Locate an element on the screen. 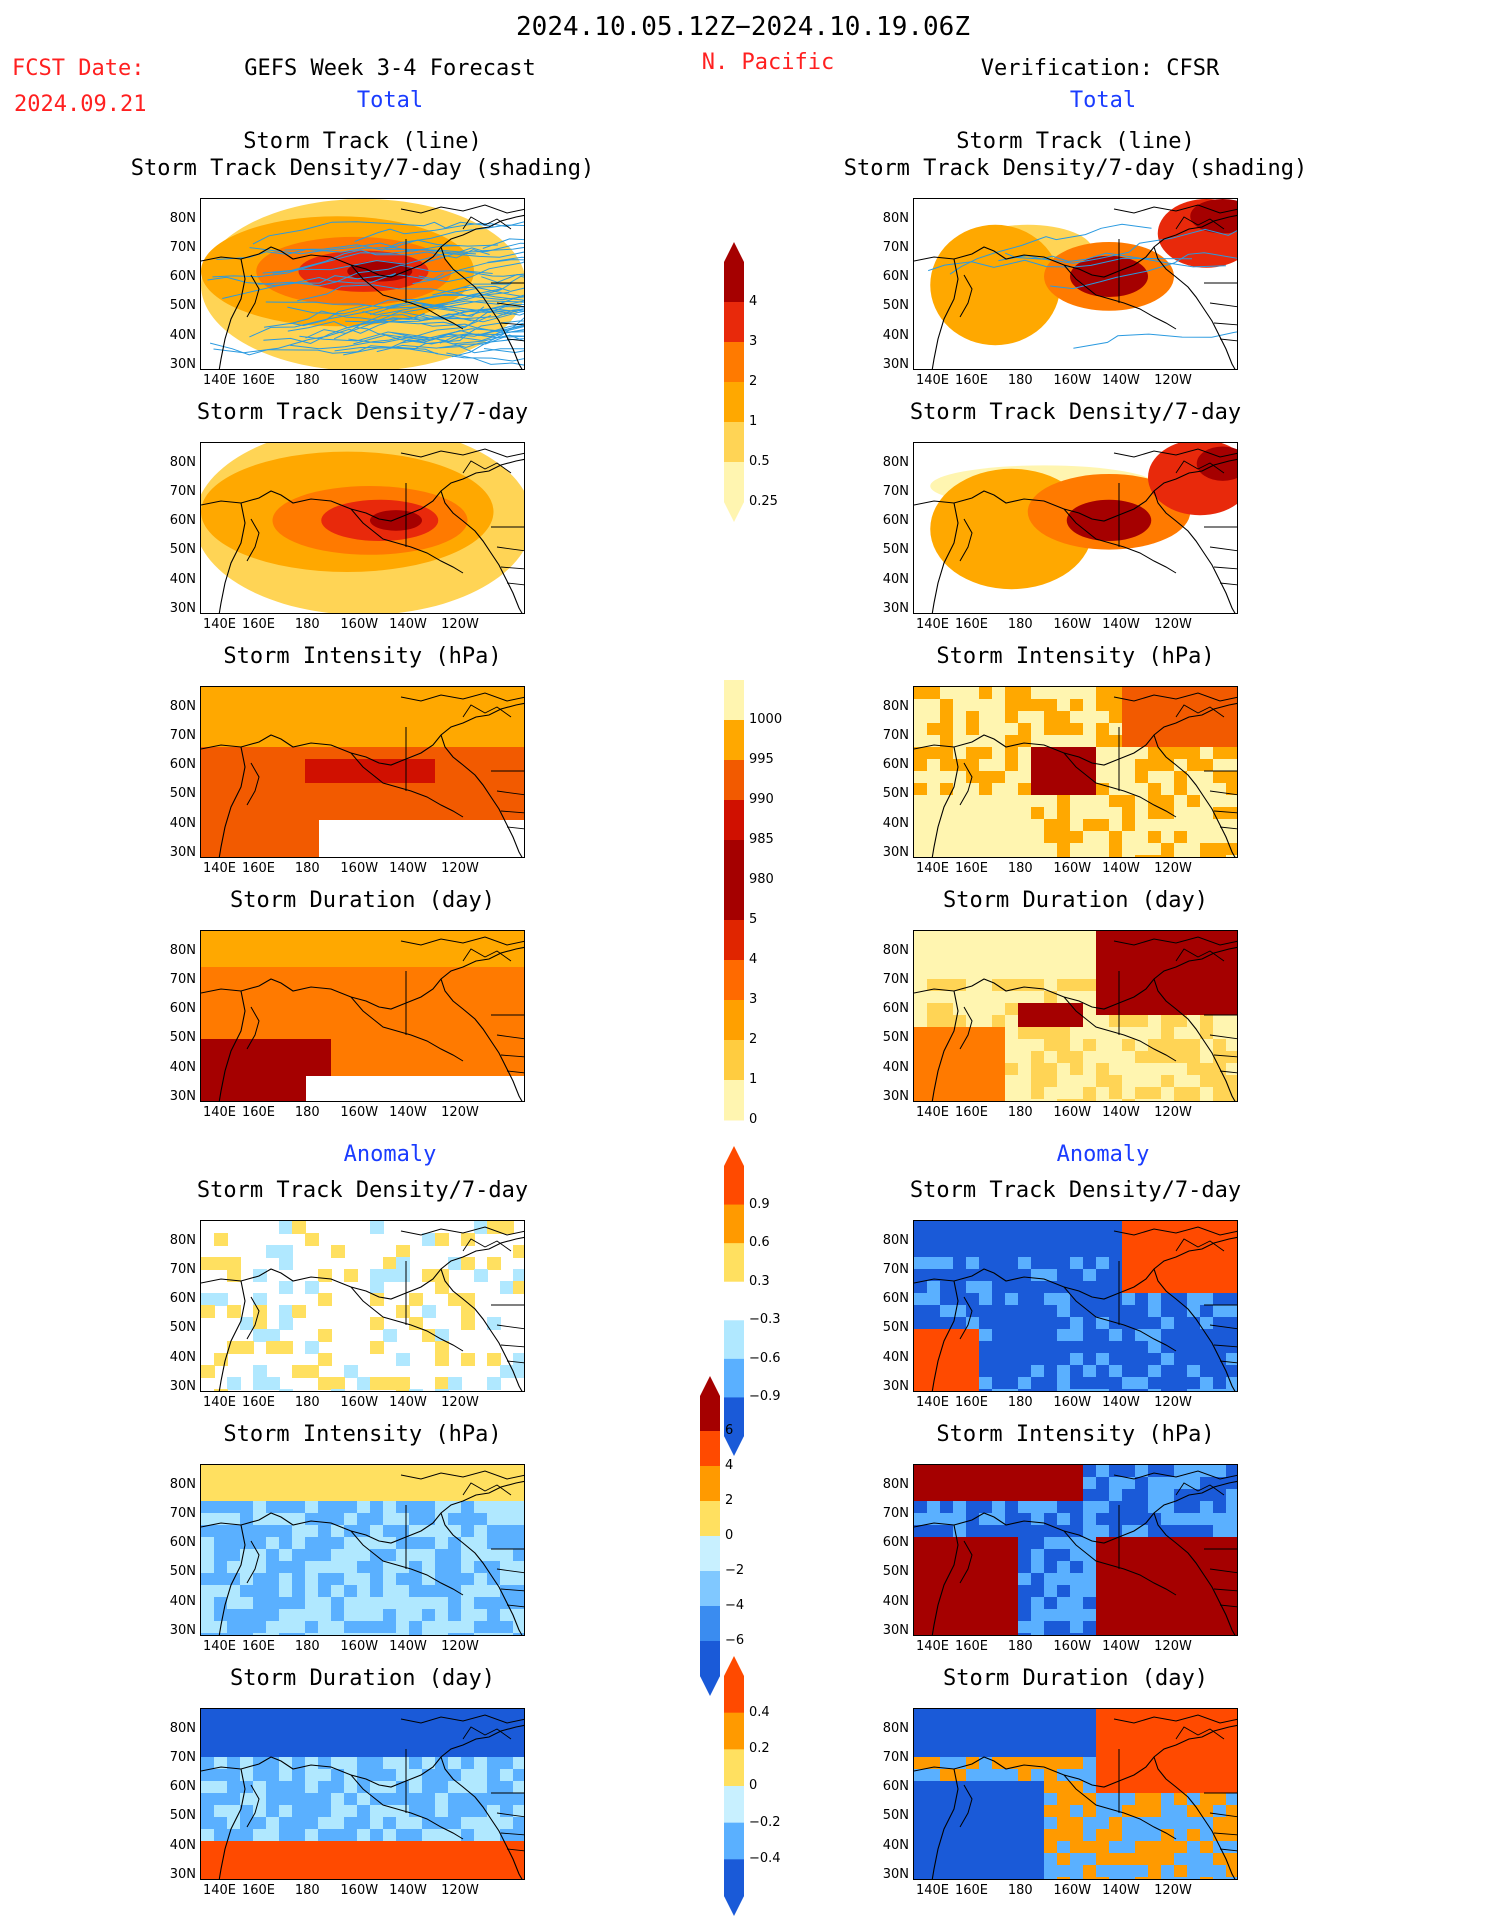 The image size is (1487, 1925). date-range-title: 2024.10.05.12Z−2024.10.19.06Z is located at coordinates (743, 27).